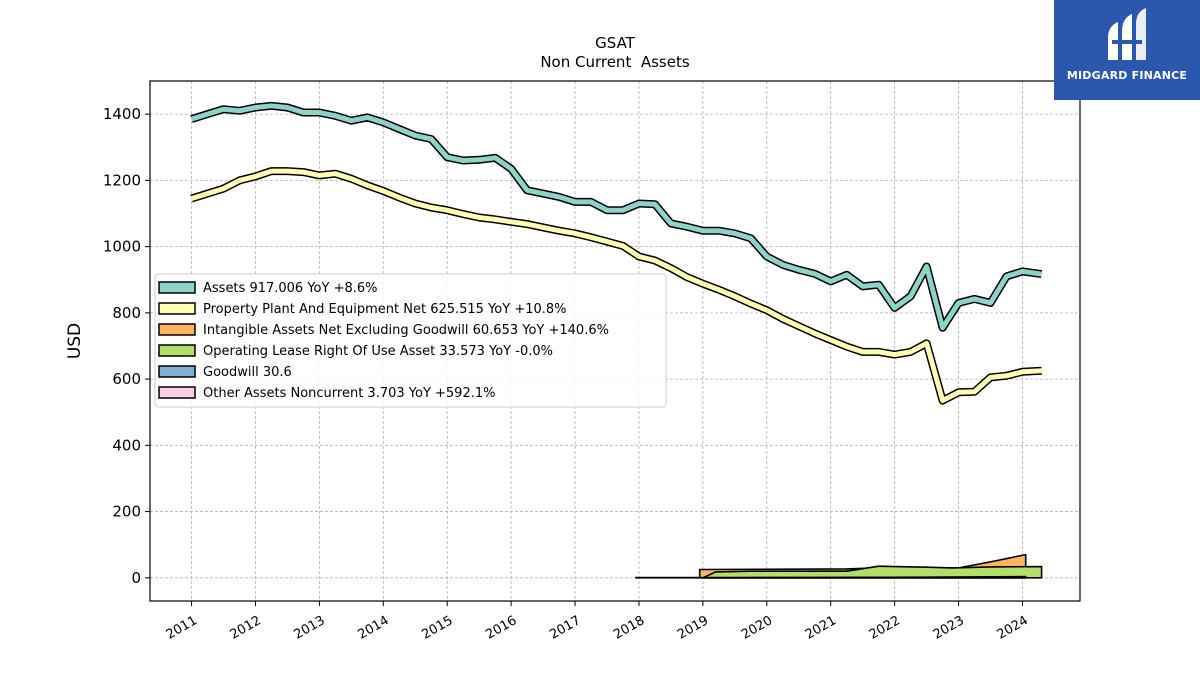 This screenshot has height=675, width=1200. I want to click on series-area-operating-lease-right-of-use-asset, so click(872, 572).